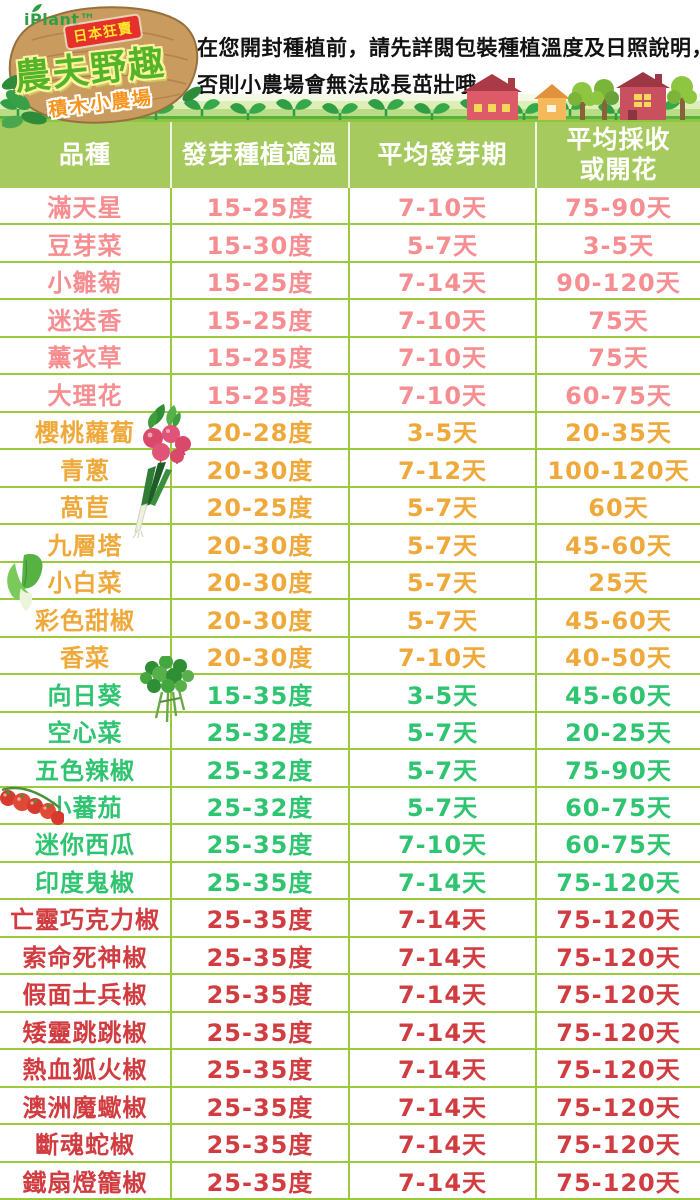 The height and width of the screenshot is (1200, 700). Describe the element at coordinates (443, 155) in the screenshot. I see `column-header-germination: 平均發芽期` at that location.